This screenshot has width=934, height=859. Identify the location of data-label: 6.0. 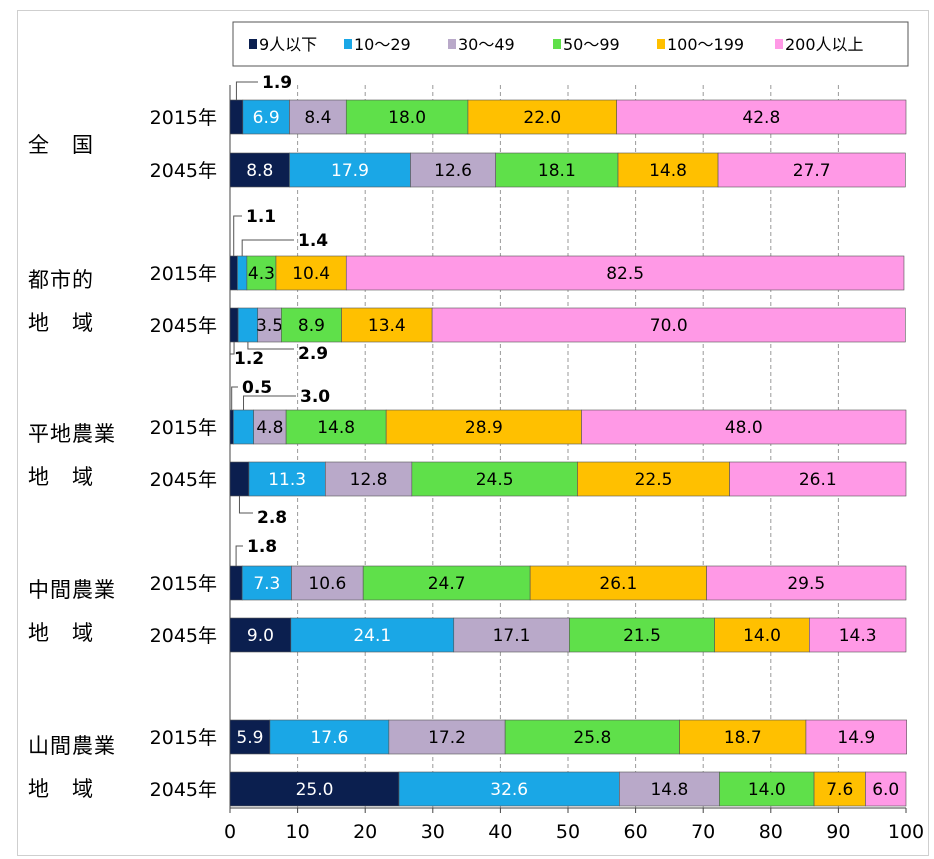
(885, 790).